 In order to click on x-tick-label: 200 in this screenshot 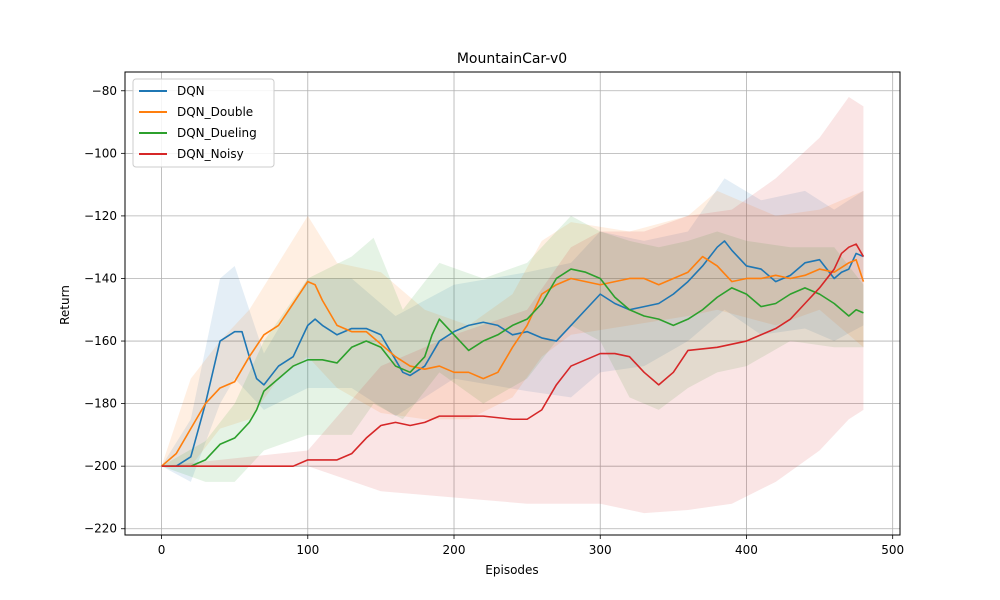, I will do `click(454, 550)`.